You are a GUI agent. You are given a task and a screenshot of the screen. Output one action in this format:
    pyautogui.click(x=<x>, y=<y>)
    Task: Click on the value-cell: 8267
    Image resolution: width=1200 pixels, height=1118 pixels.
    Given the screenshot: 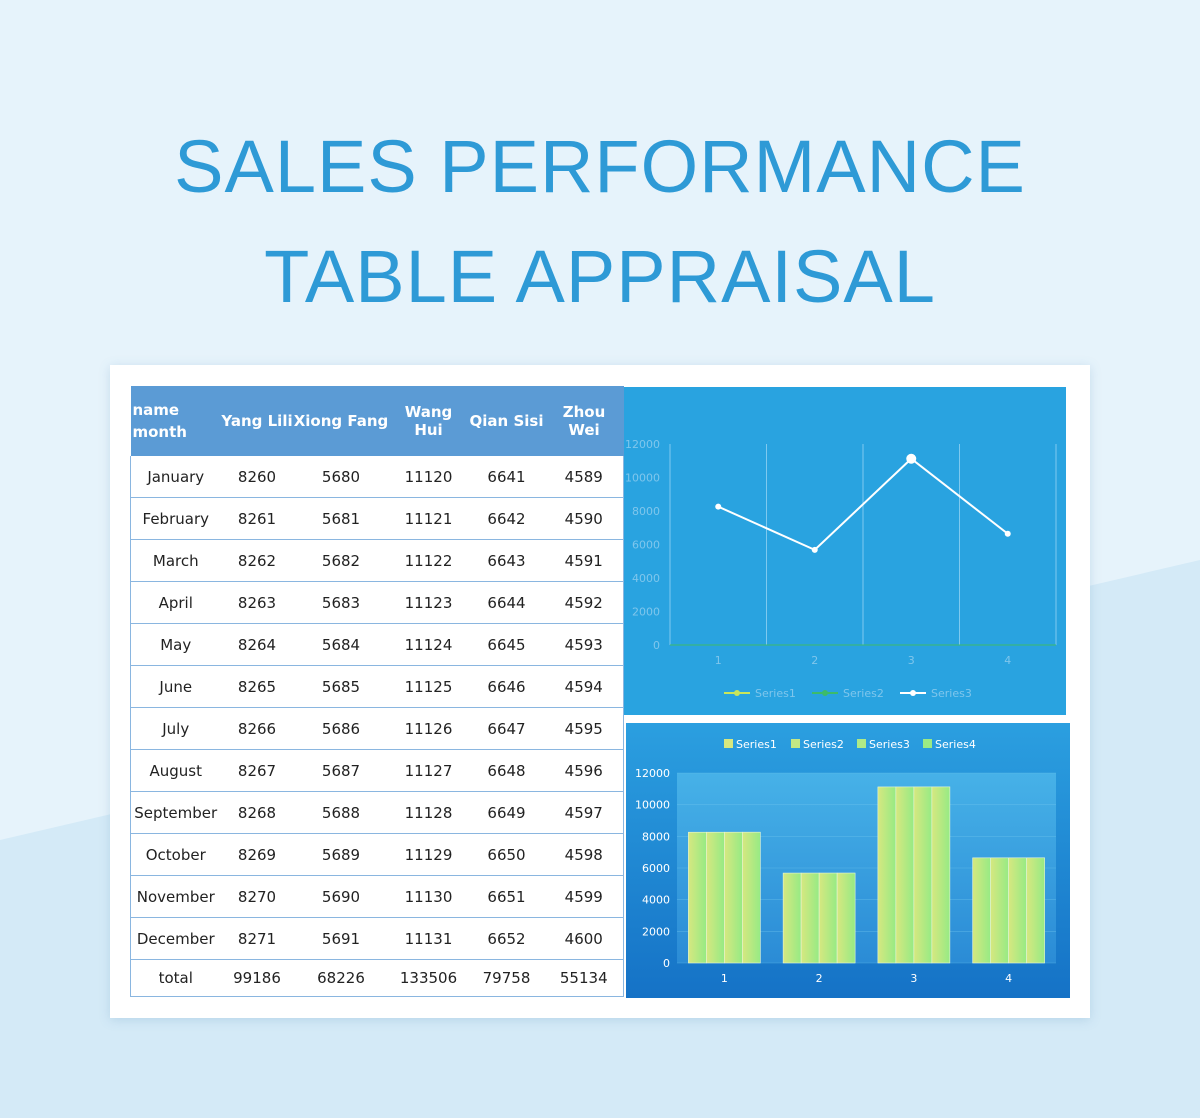 What is the action you would take?
    pyautogui.click(x=257, y=770)
    